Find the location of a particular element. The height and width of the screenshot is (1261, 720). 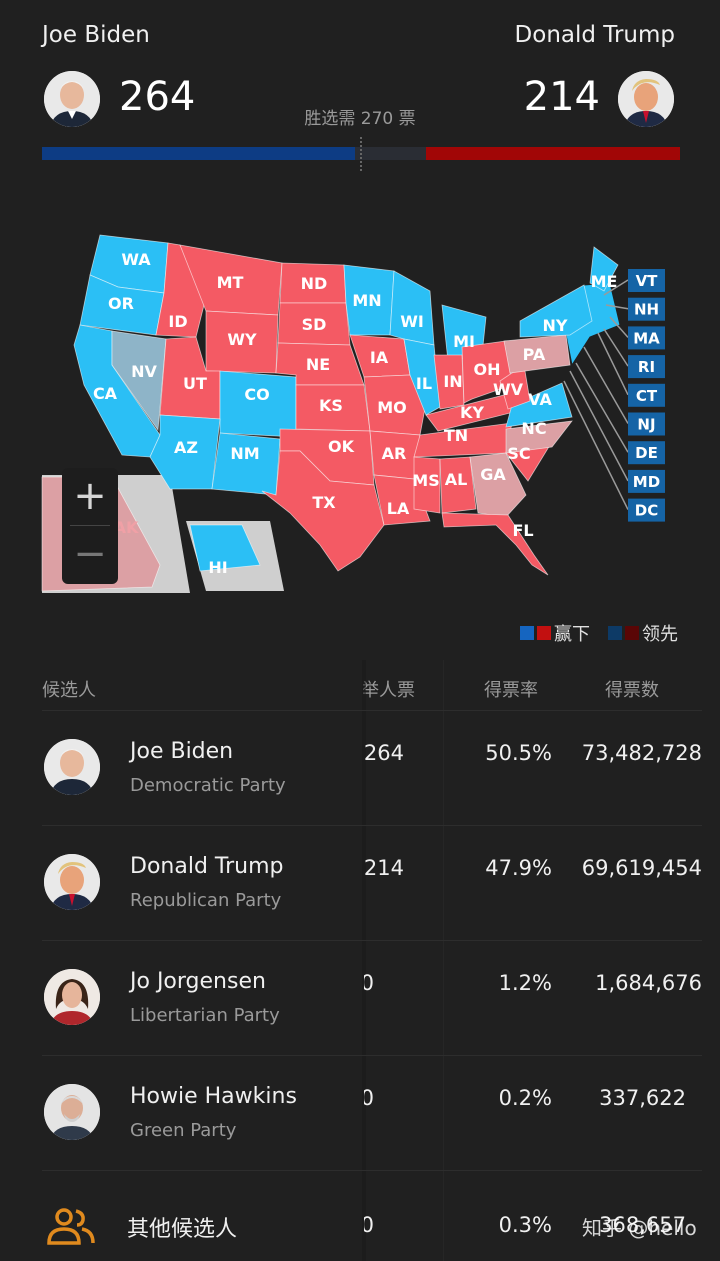

state-pa is located at coordinates (537, 354).